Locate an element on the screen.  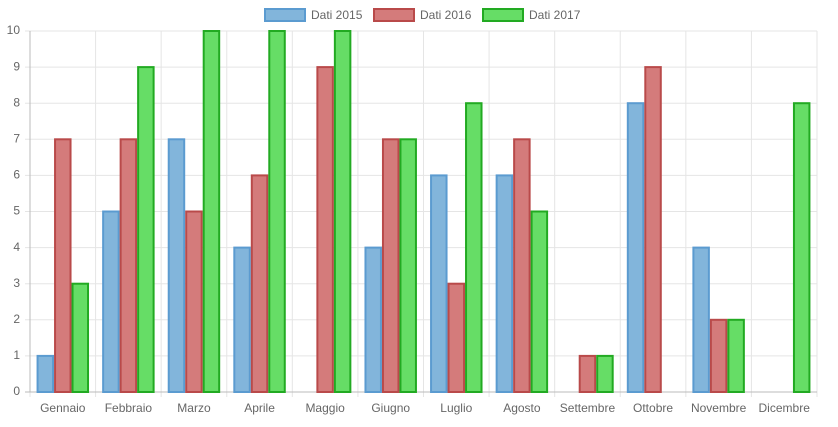
legend-label: Dati 2017 is located at coordinates (555, 15).